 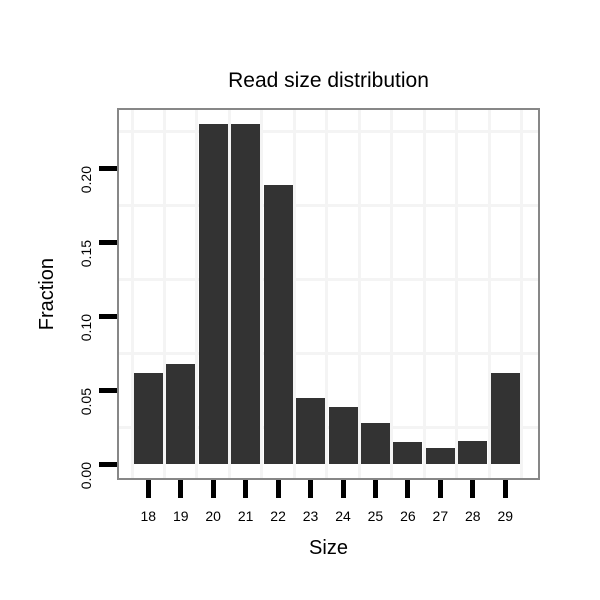 I want to click on x-tick-label: 20, so click(x=213, y=516).